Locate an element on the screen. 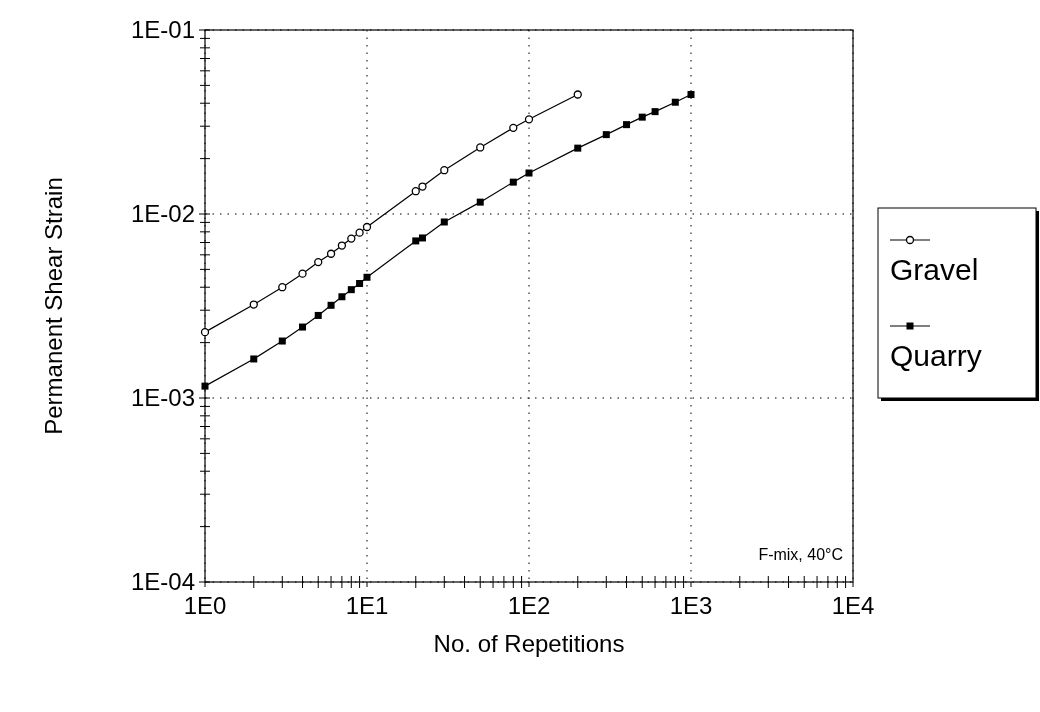 The height and width of the screenshot is (712, 1040). y-tick-label: 1E-02 is located at coordinates (162, 213).